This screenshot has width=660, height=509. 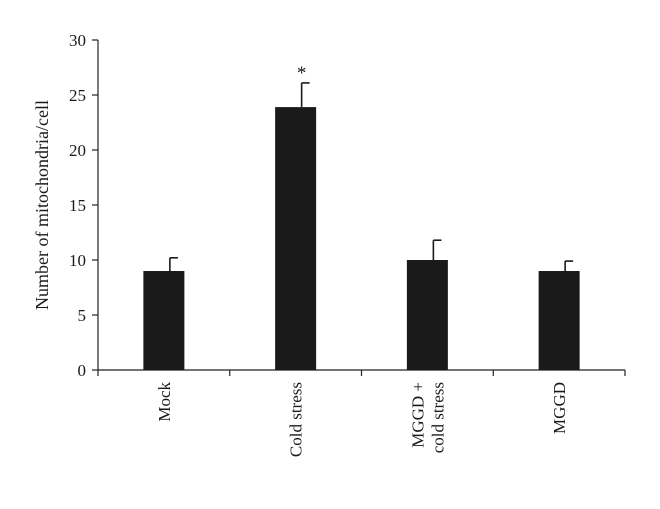 What do you see at coordinates (42, 205) in the screenshot?
I see `y-axis-title: Number of mitochondria/cell` at bounding box center [42, 205].